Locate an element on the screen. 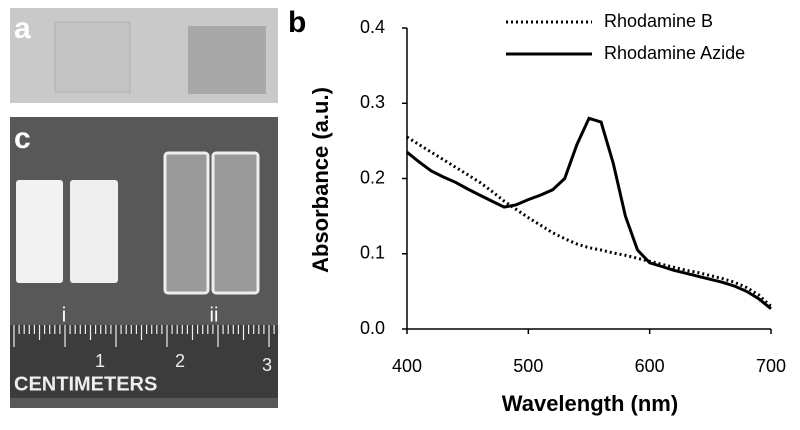 This screenshot has height=430, width=800. legend-label: Rhodamine Azide is located at coordinates (674, 53).